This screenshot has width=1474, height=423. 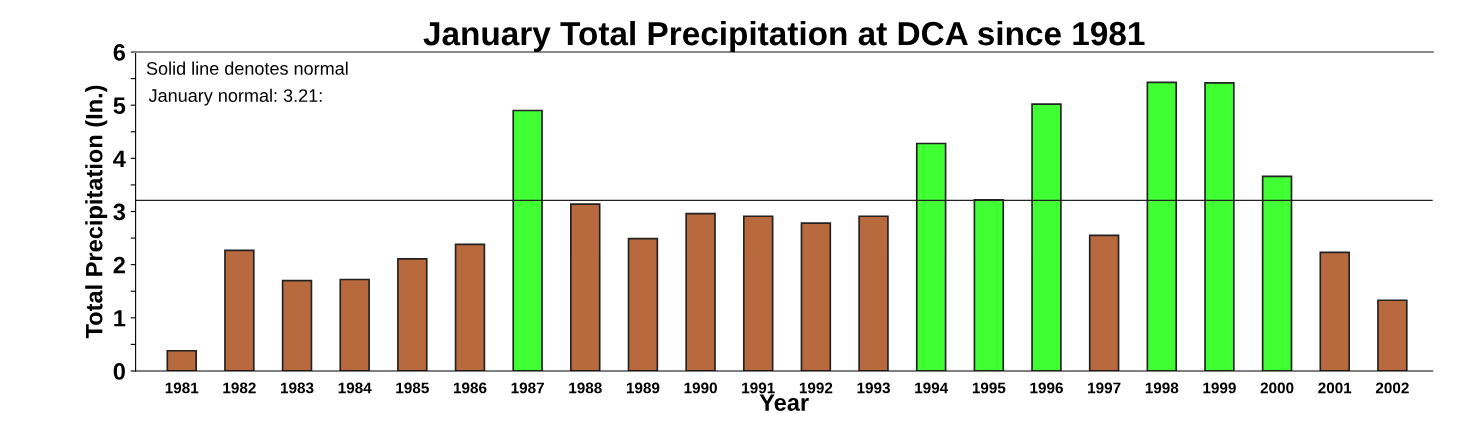 What do you see at coordinates (182, 388) in the screenshot?
I see `x-tick-label: 1981` at bounding box center [182, 388].